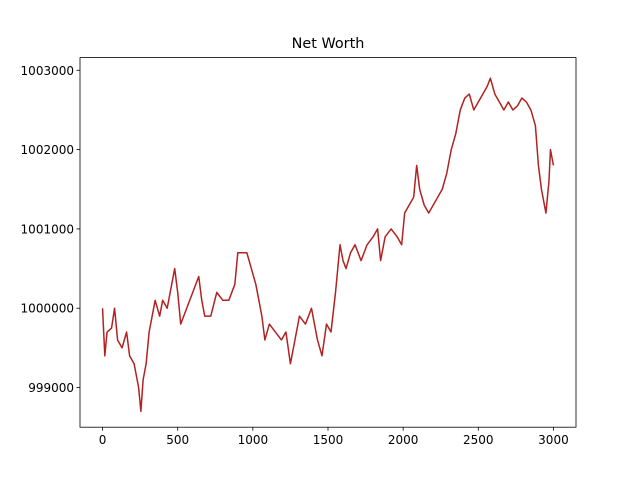 Image resolution: width=640 pixels, height=480 pixels. Describe the element at coordinates (103, 440) in the screenshot. I see `x-tick-label: 0` at that location.